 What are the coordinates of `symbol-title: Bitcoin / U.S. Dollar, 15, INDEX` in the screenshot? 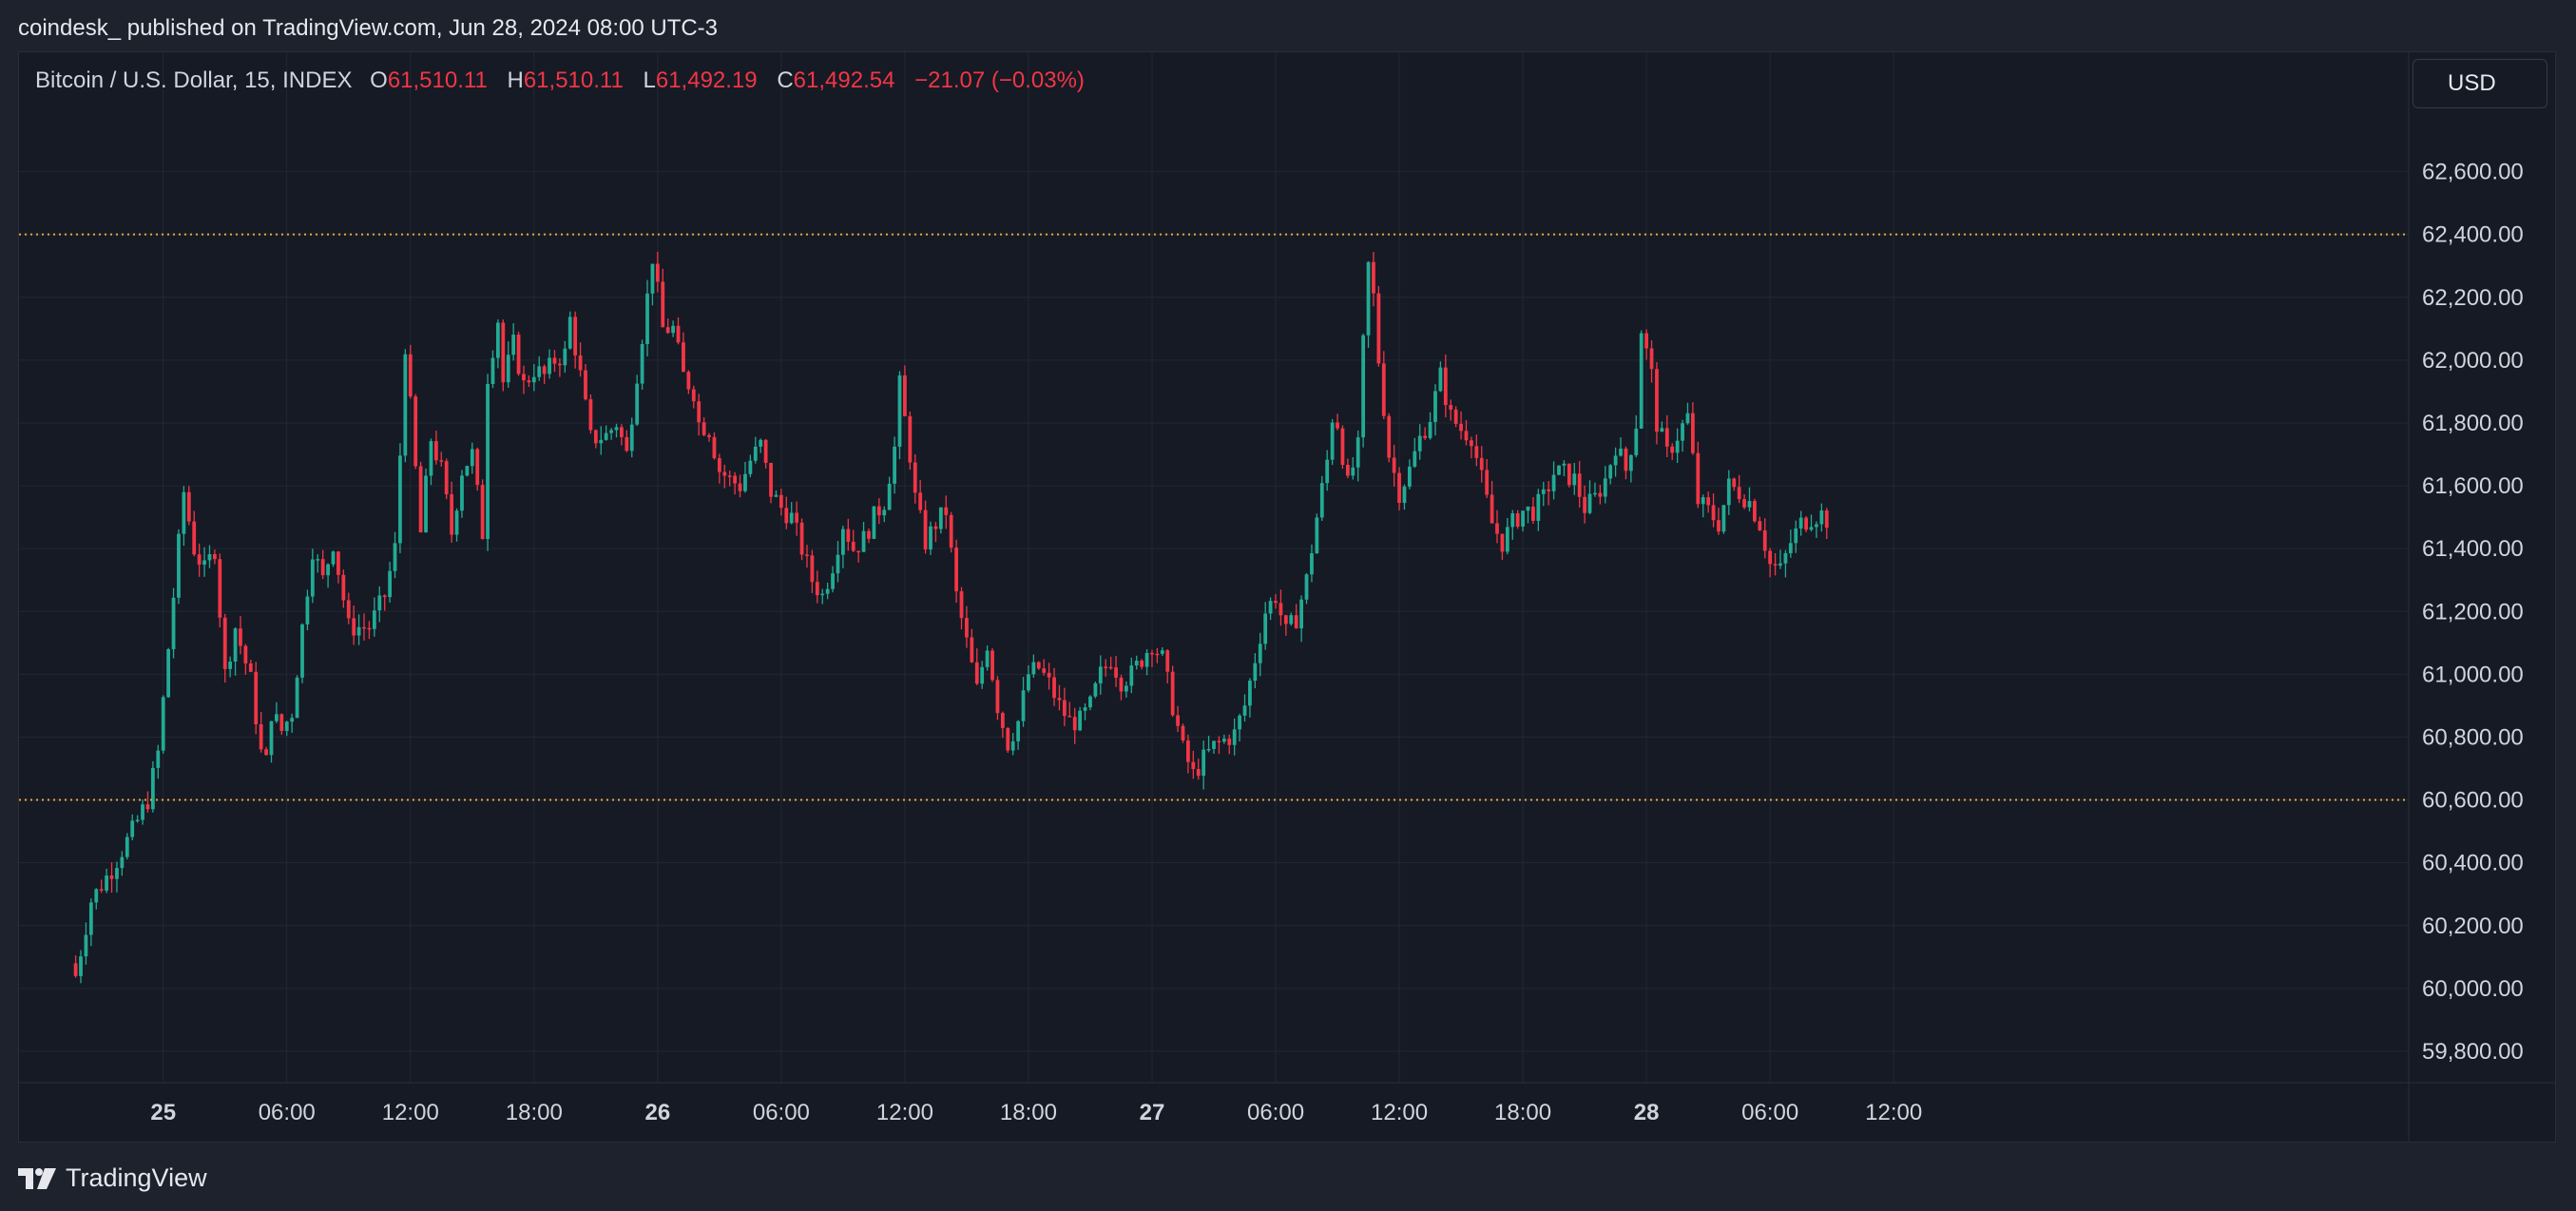 It's located at (194, 80).